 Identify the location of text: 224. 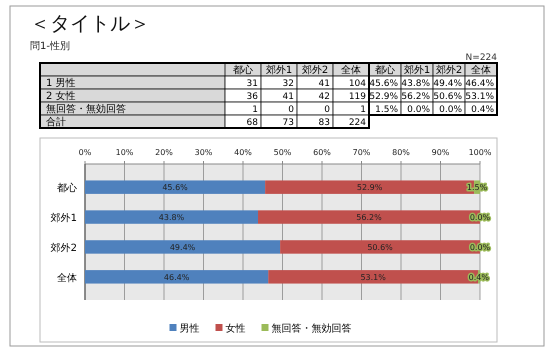
(357, 123).